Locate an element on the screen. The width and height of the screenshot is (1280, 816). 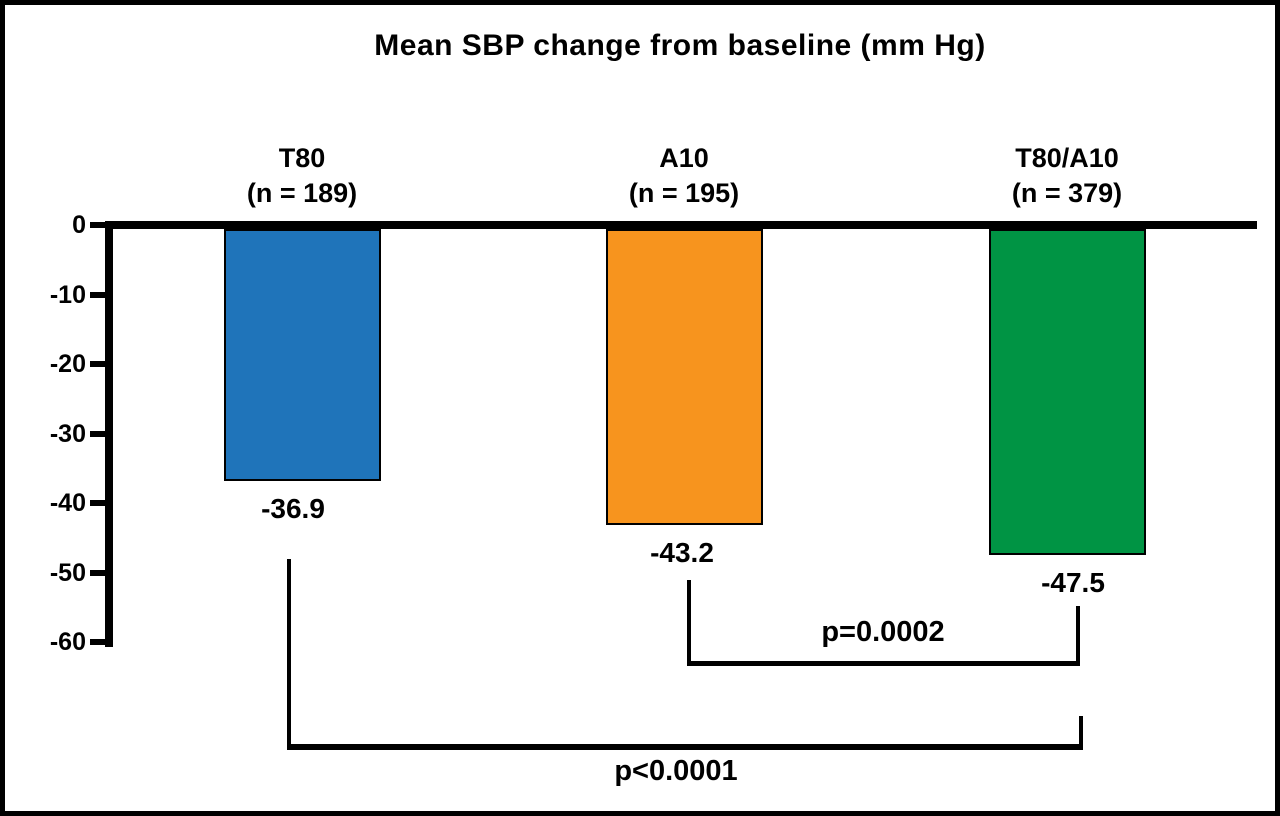
y-tick-label: -50 is located at coordinates (67, 572).